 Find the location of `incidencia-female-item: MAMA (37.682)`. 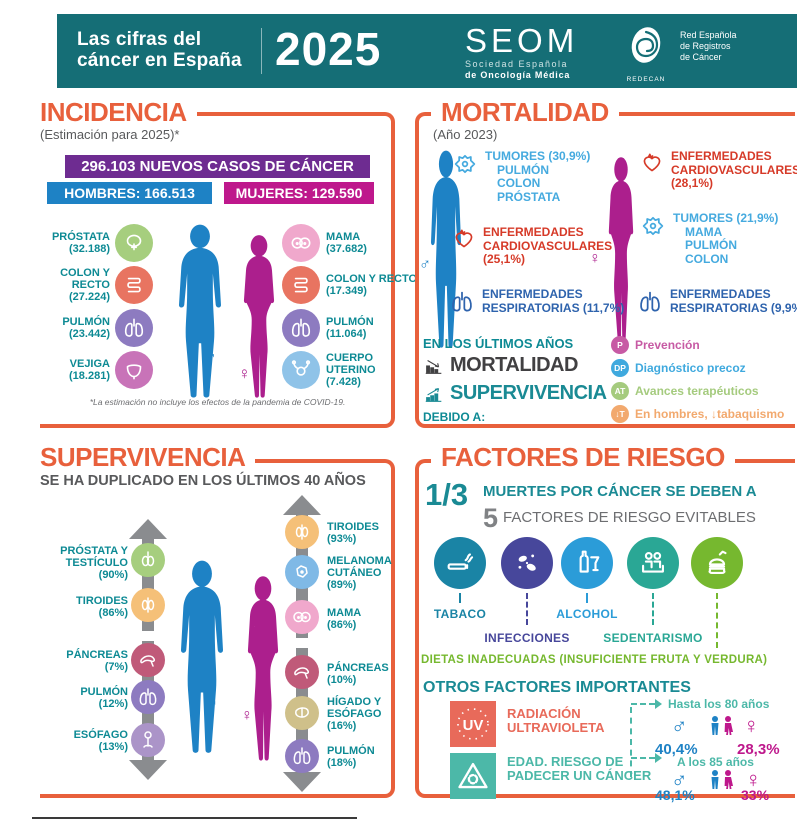

incidencia-female-item: MAMA (37.682) is located at coordinates (350, 243).